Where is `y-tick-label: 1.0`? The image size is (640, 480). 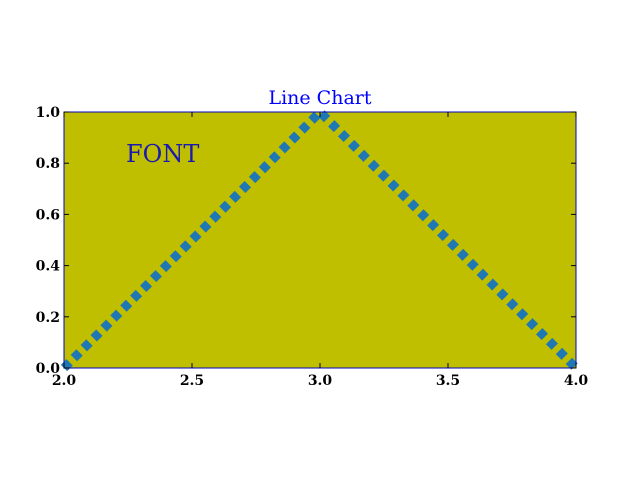
y-tick-label: 1.0 is located at coordinates (48, 113).